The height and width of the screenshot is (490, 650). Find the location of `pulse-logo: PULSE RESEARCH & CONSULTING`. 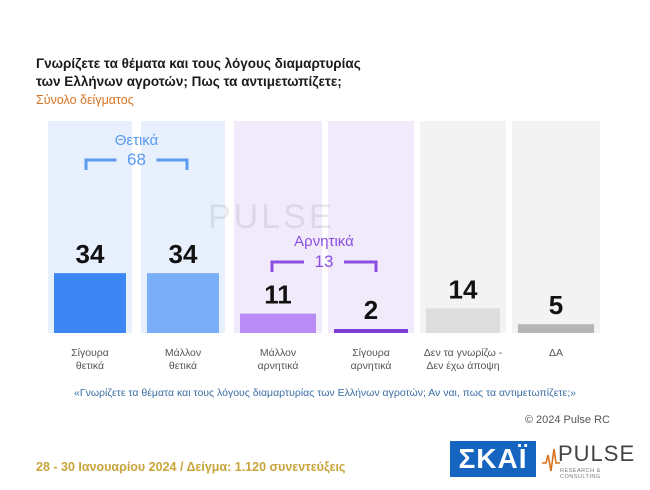

pulse-logo: PULSE RESEARCH & CONSULTING is located at coordinates (592, 461).